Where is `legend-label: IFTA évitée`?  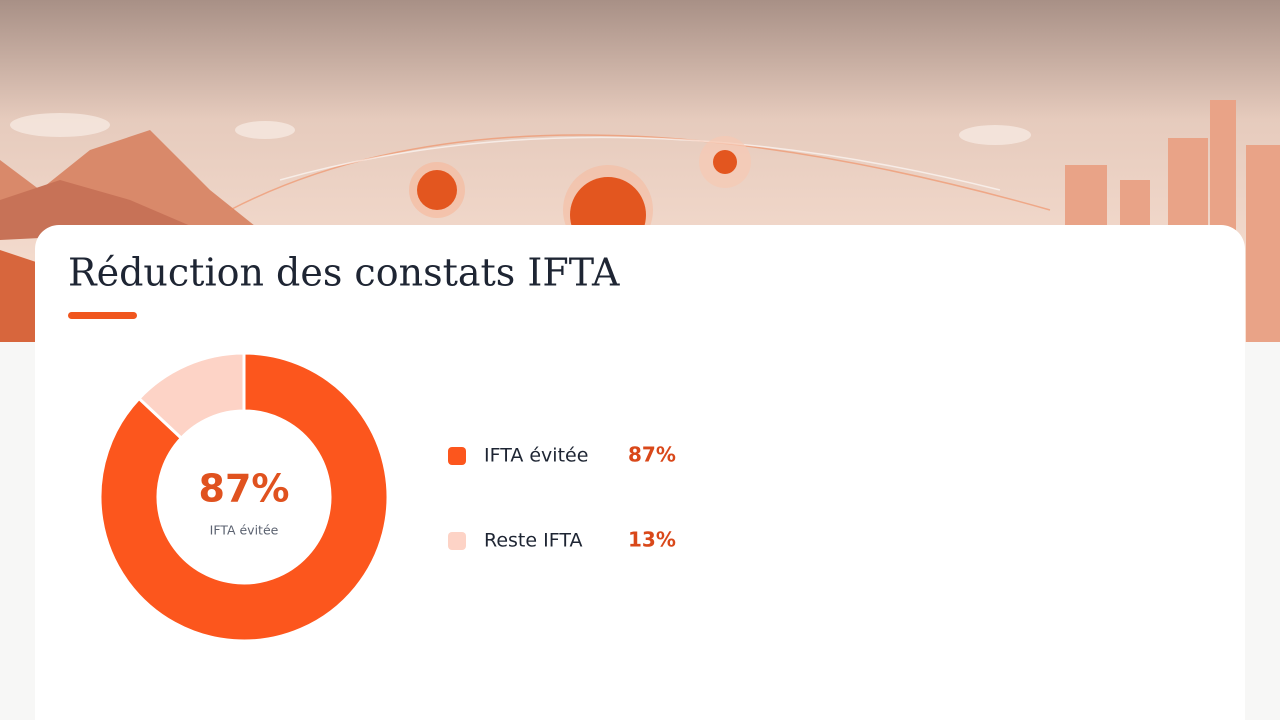 legend-label: IFTA évitée is located at coordinates (536, 456).